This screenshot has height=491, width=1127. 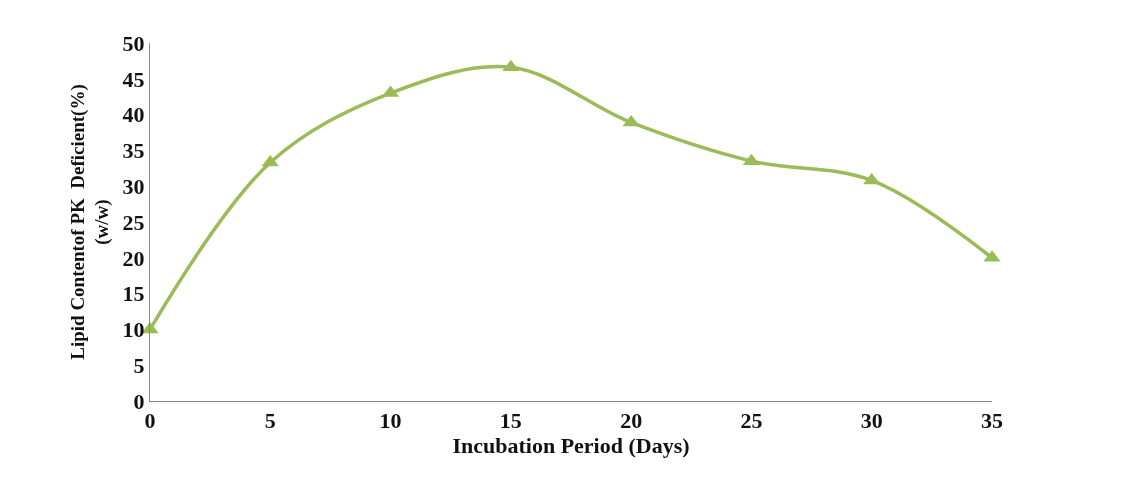 I want to click on y-axis-title: Lipid Contentof PK Deficient(%) (w/w), so click(x=90, y=222).